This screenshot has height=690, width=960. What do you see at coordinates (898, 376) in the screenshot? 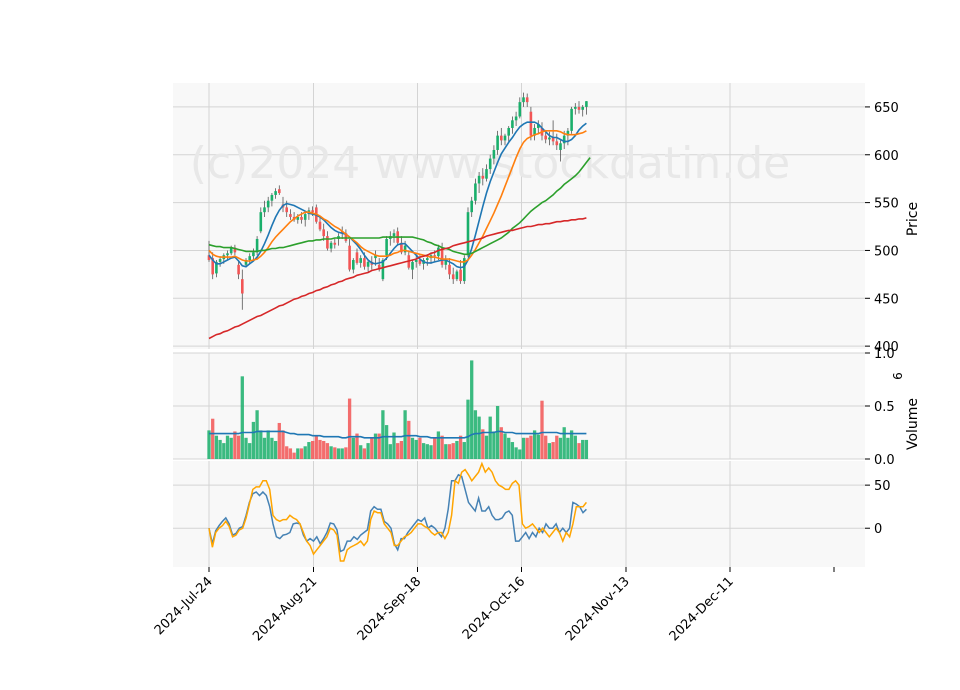
I see `volume-axis-exponent: 6` at bounding box center [898, 376].